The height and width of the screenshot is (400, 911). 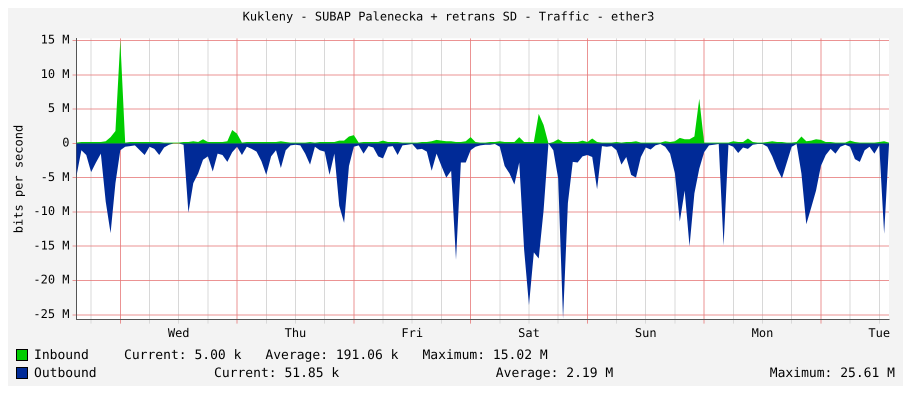 I want to click on y-tick-label: -10 M, so click(x=51, y=211).